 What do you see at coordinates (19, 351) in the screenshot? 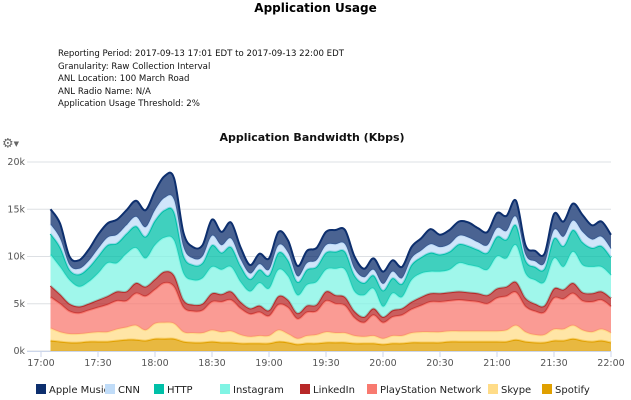
I see `y-tick-label: 0k` at bounding box center [19, 351].